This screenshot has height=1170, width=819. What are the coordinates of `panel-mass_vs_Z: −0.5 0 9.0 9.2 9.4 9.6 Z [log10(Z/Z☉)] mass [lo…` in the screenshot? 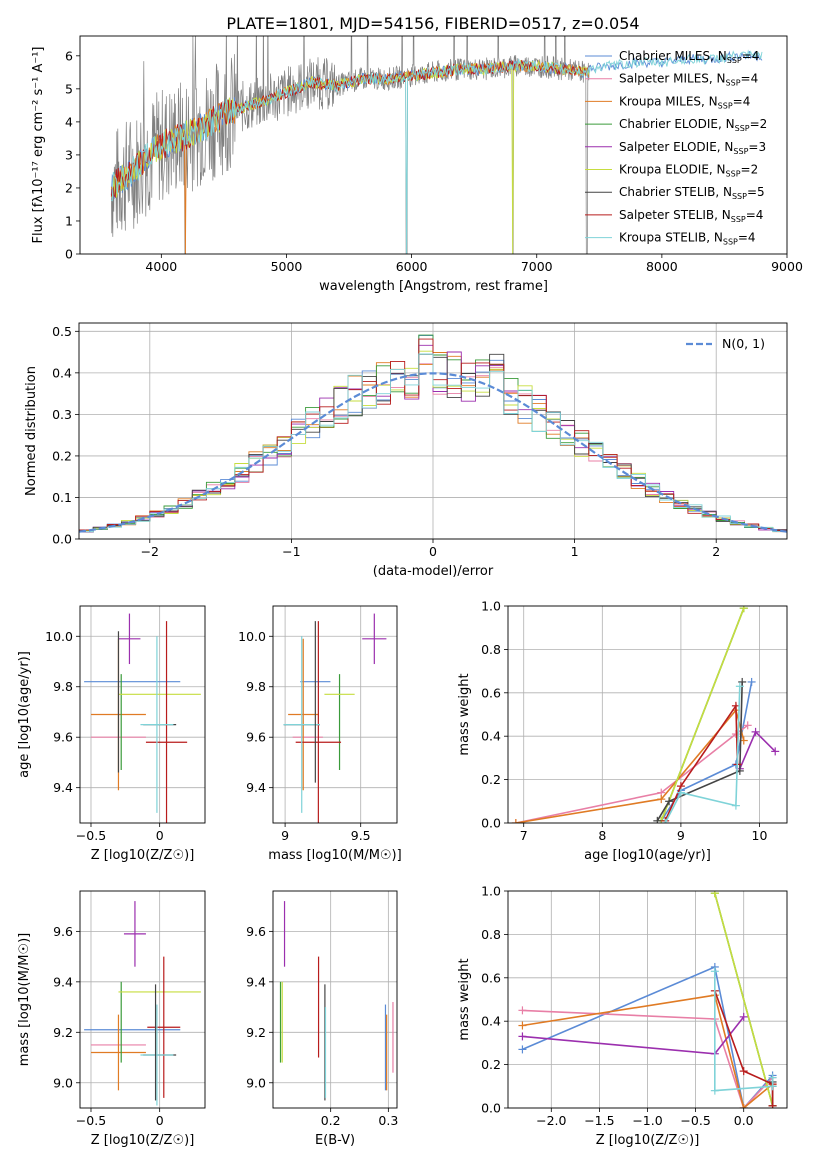 It's located at (111, 1019).